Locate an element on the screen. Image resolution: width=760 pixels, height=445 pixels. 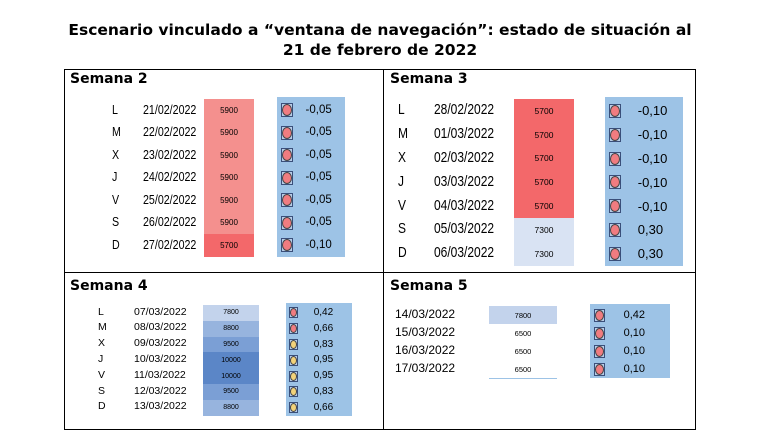
count-cell: 7800 is located at coordinates (523, 315).